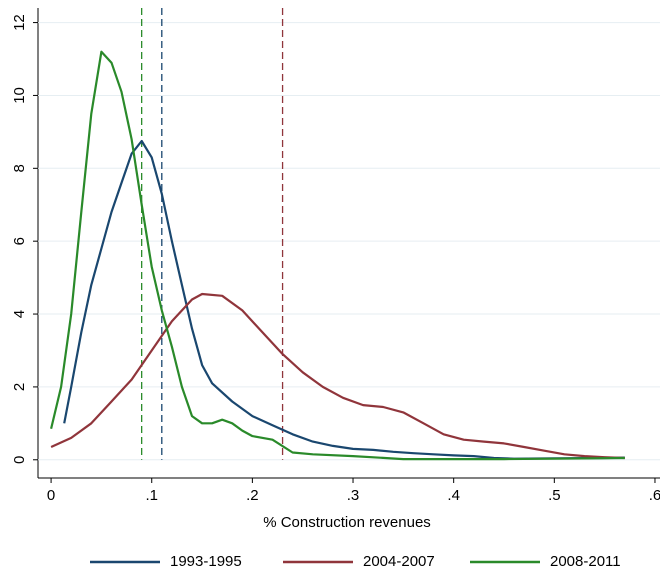 The width and height of the screenshot is (660, 575). What do you see at coordinates (19, 314) in the screenshot?
I see `y-tick-label: 4` at bounding box center [19, 314].